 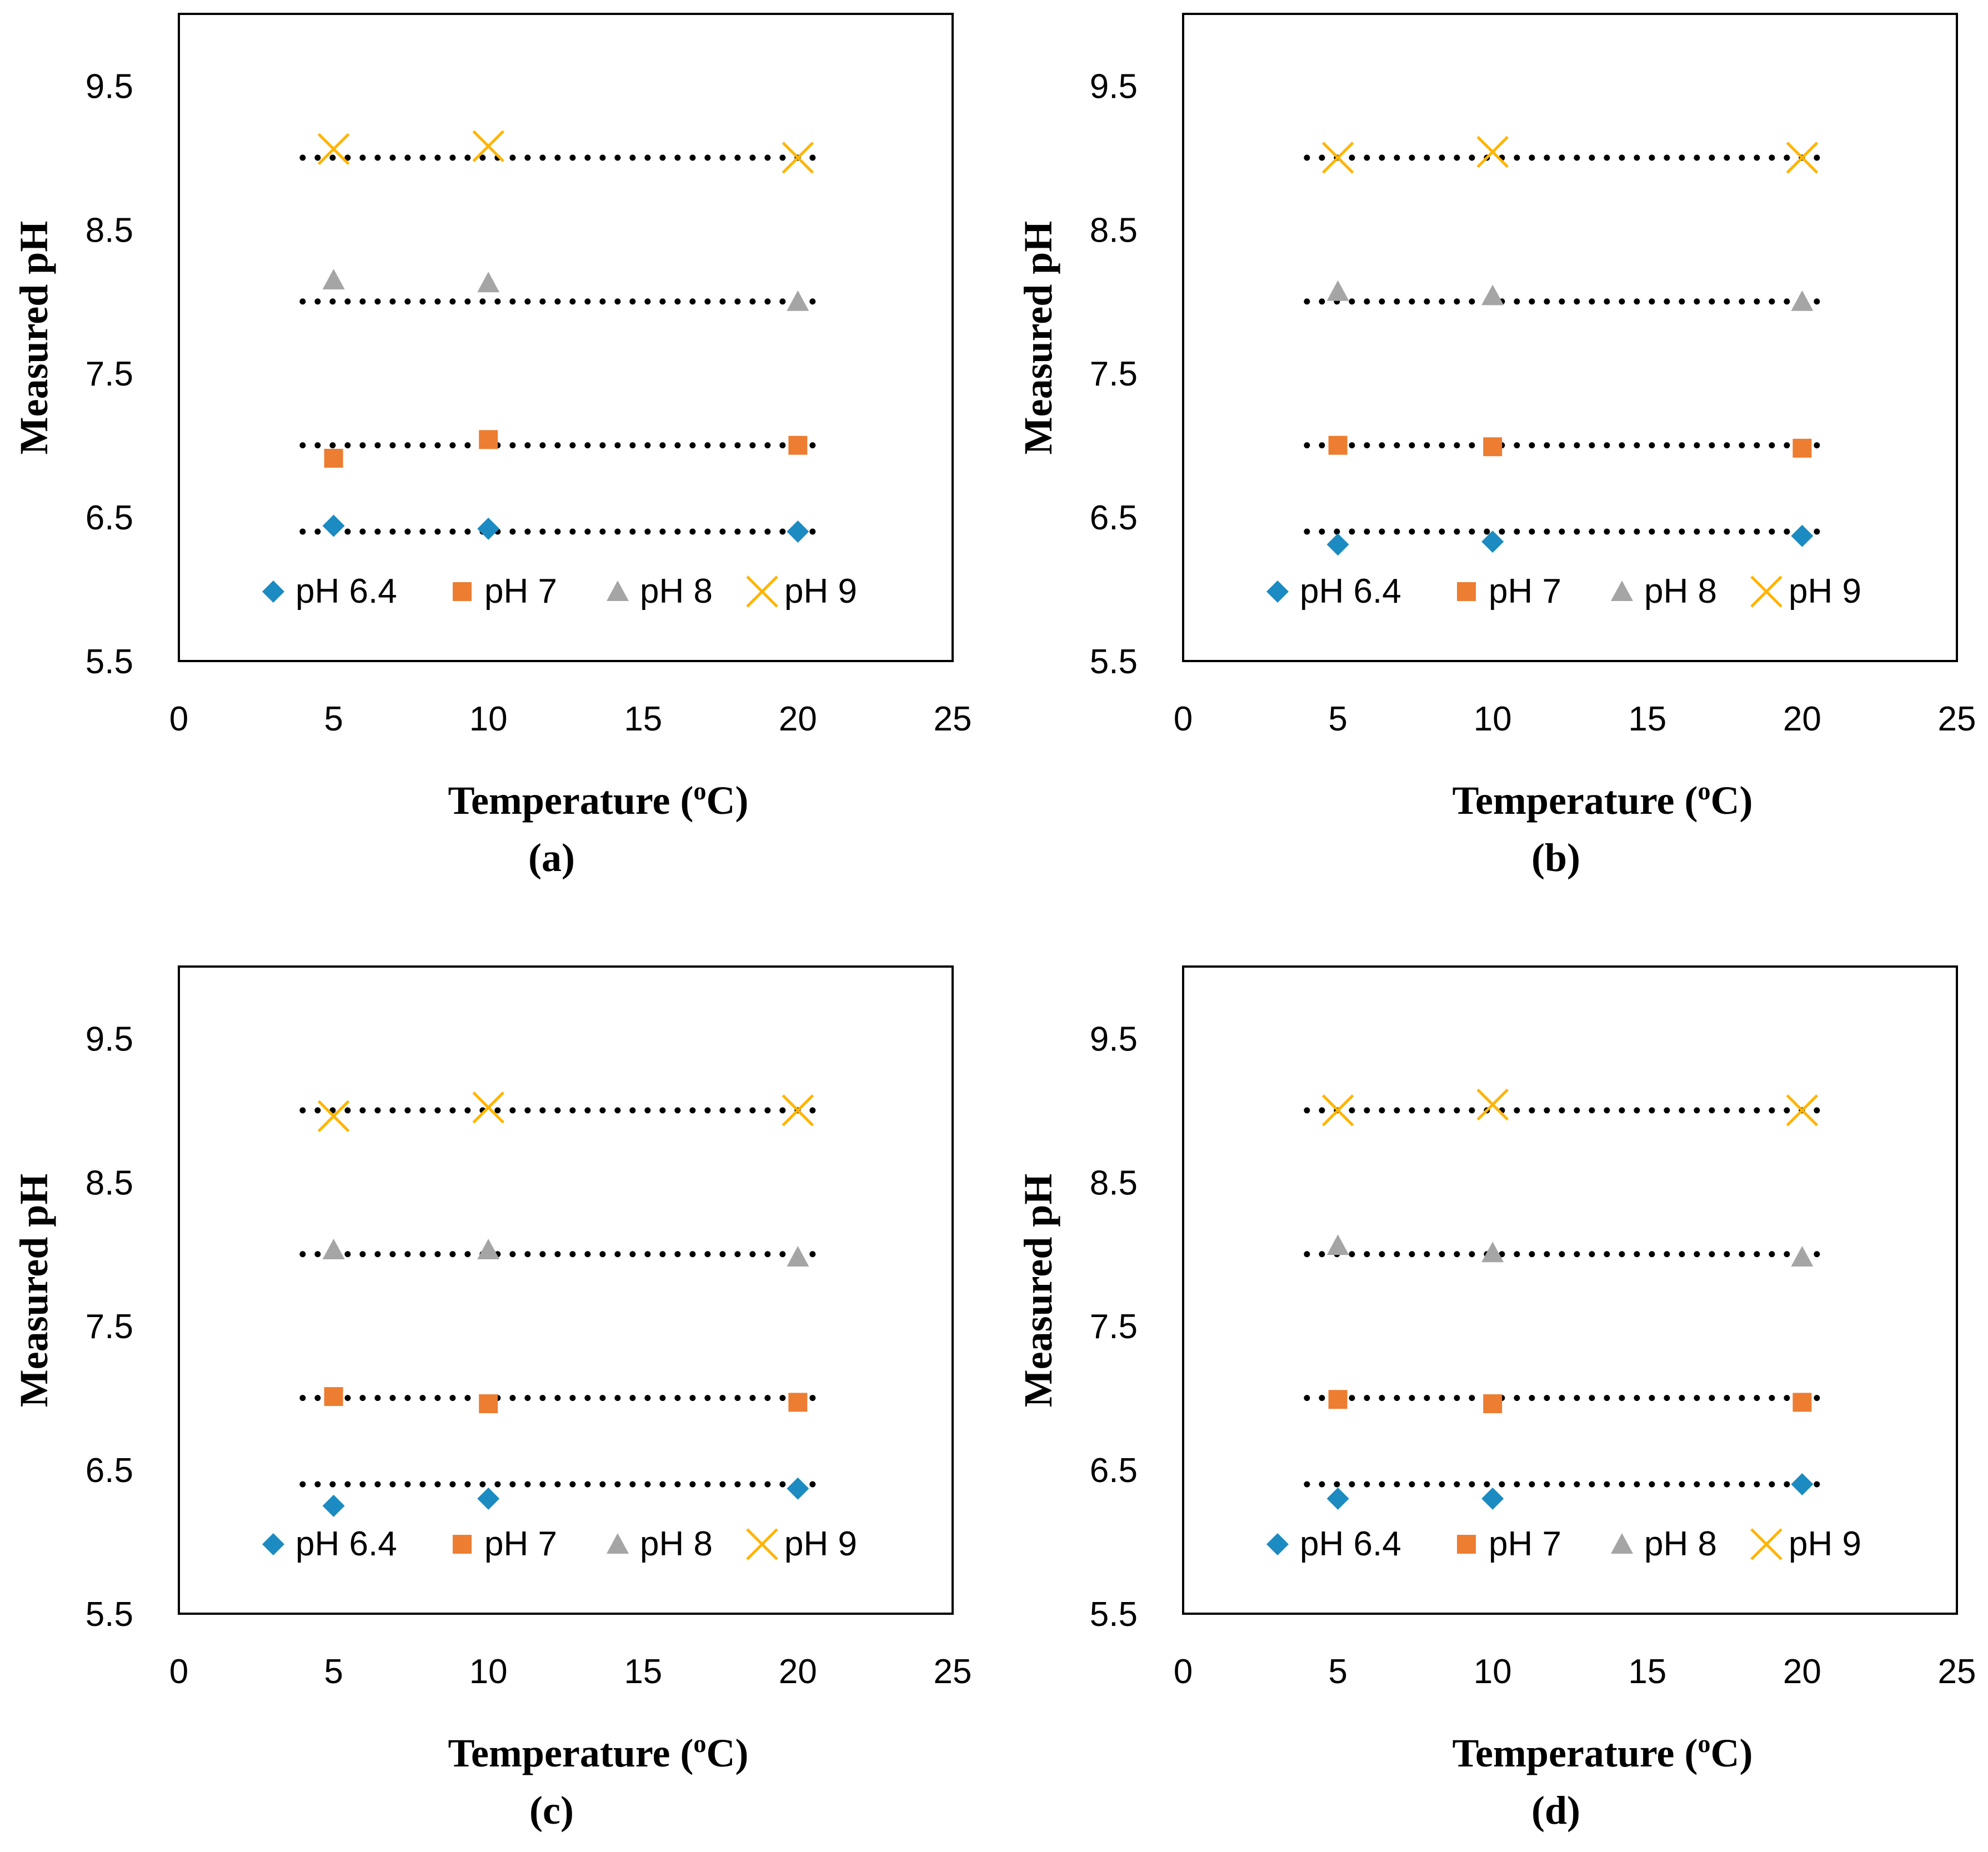 I want to click on panel-label: (d), so click(x=1555, y=1810).